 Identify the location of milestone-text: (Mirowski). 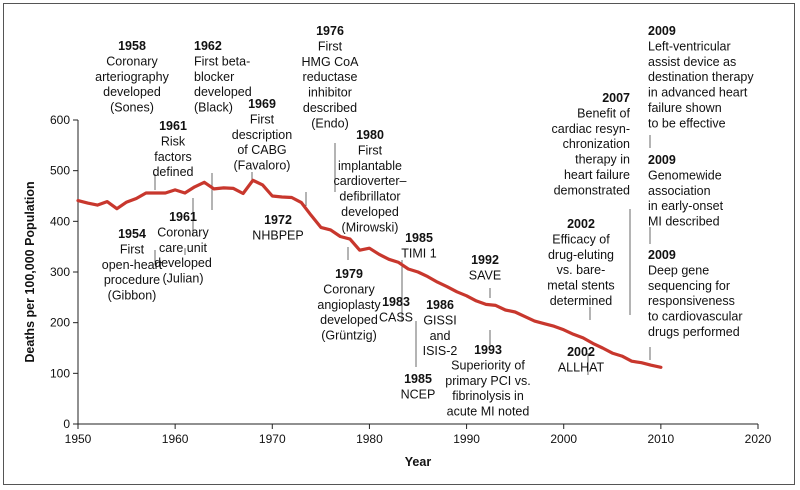
(370, 227).